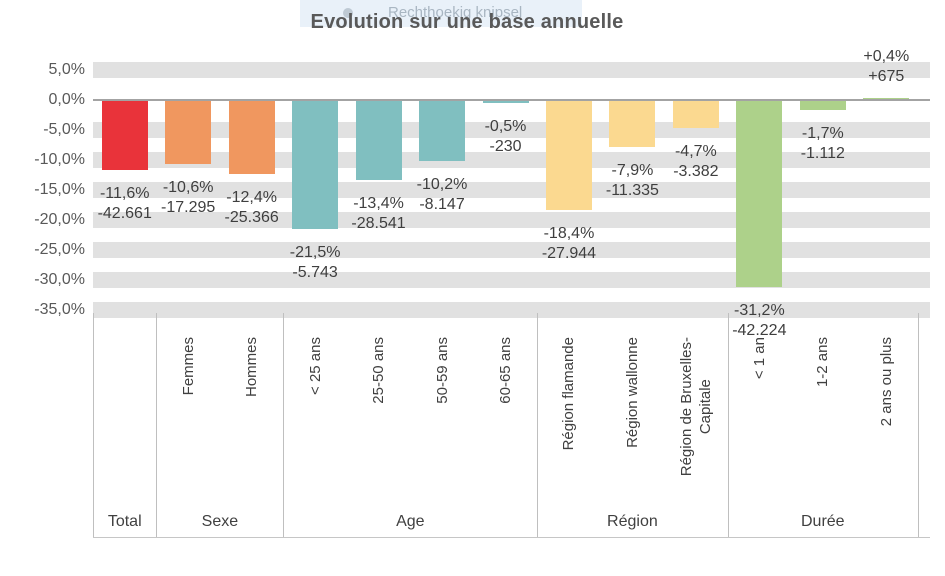 This screenshot has width=945, height=576. I want to click on bar-abs-label: -42.661, so click(124, 213).